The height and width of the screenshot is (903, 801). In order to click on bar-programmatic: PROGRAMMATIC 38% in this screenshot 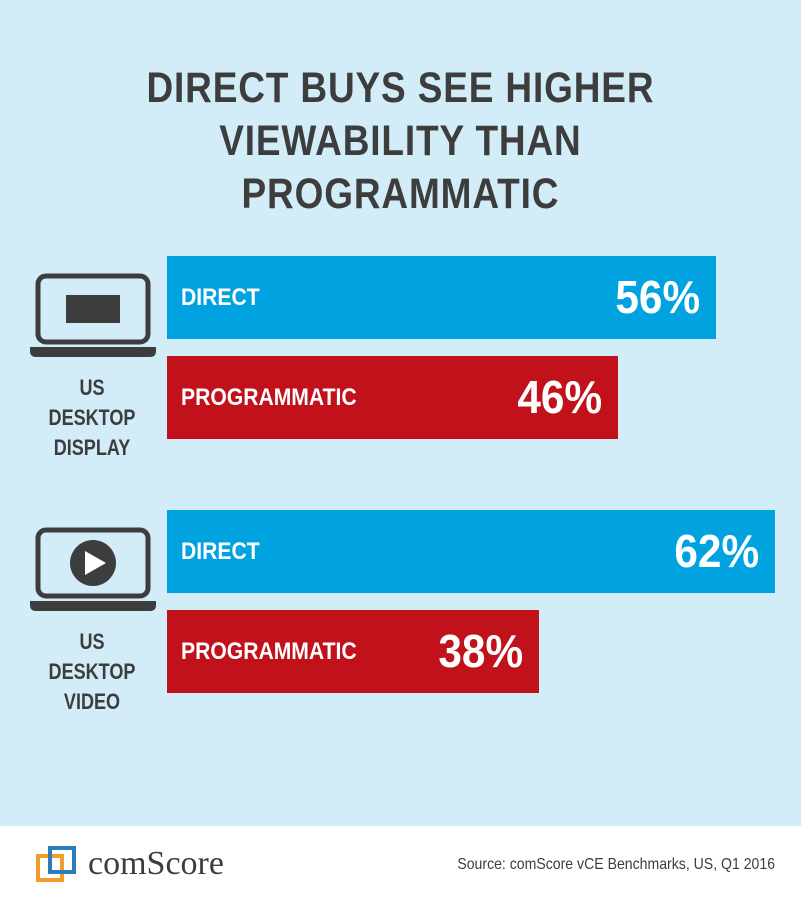, I will do `click(353, 651)`.